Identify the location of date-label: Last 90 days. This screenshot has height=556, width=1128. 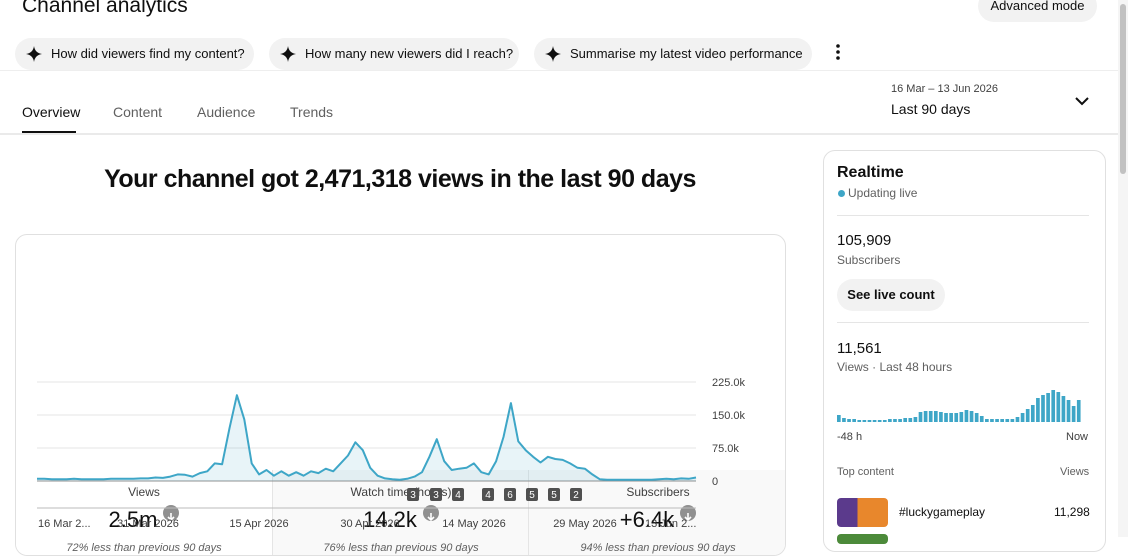
(931, 109).